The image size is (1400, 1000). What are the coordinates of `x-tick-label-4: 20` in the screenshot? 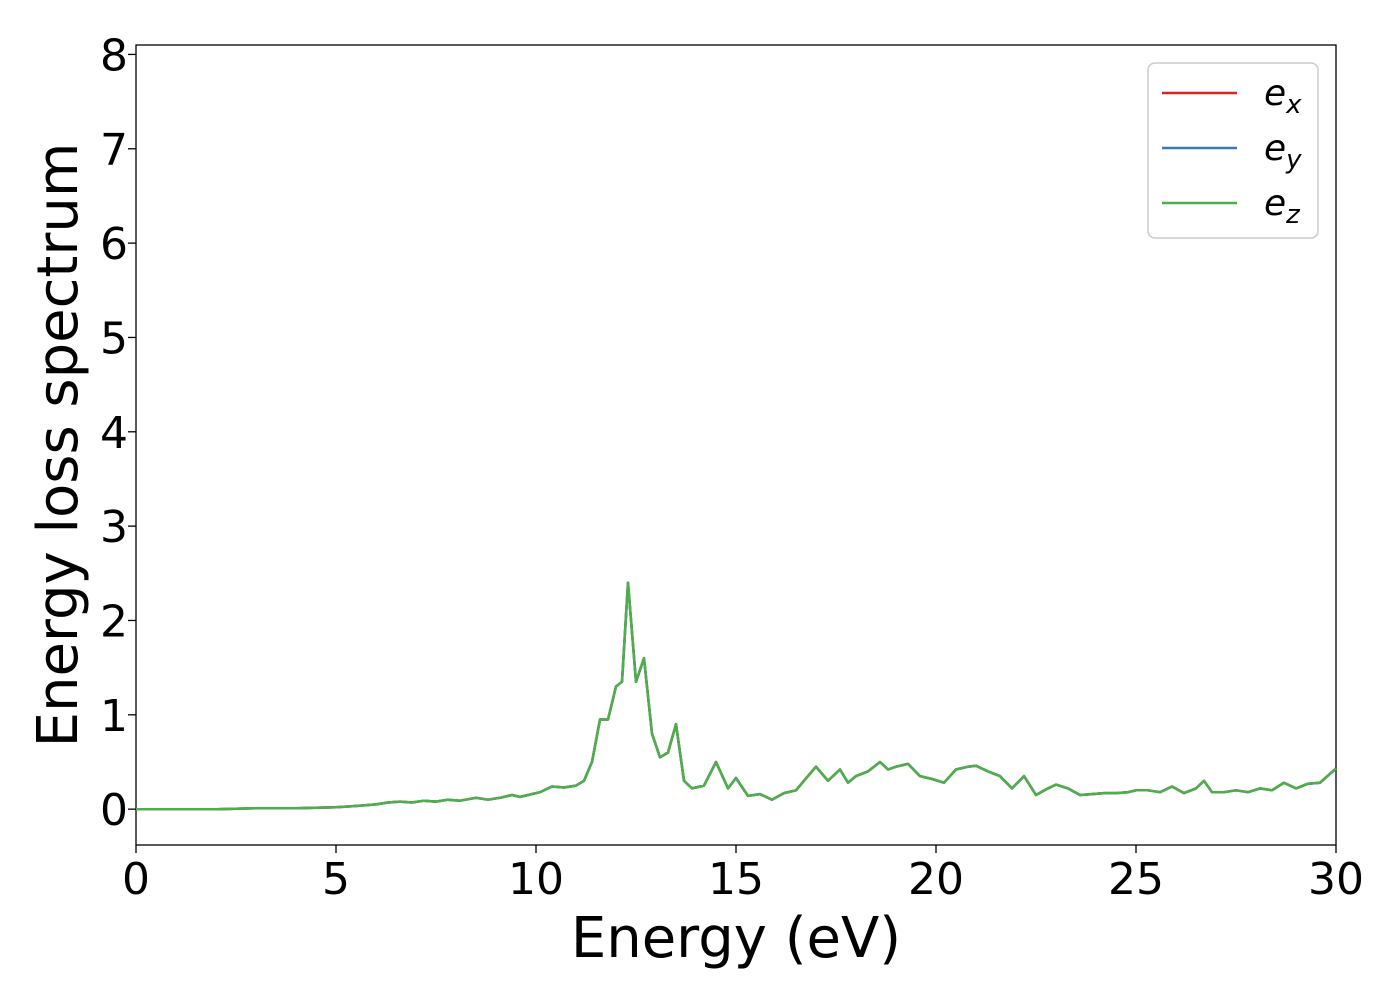 It's located at (936, 879).